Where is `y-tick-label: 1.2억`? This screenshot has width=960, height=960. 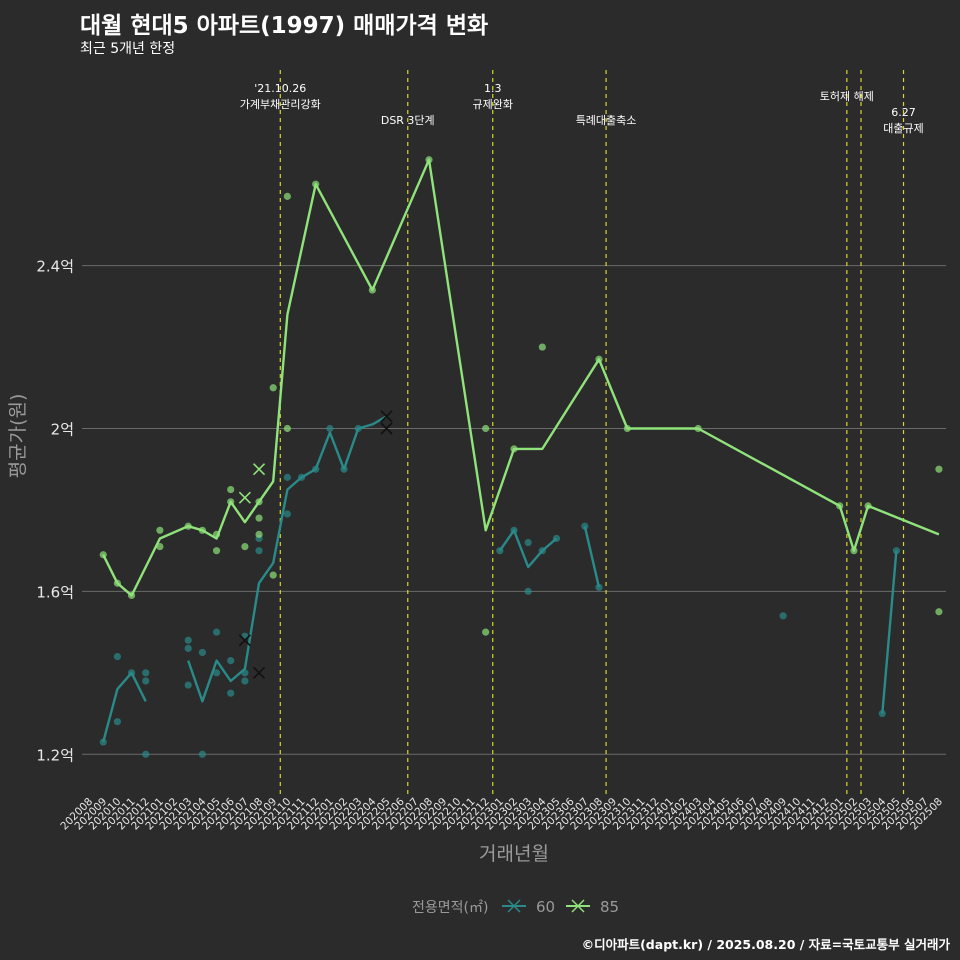
y-tick-label: 1.2억 is located at coordinates (55, 755).